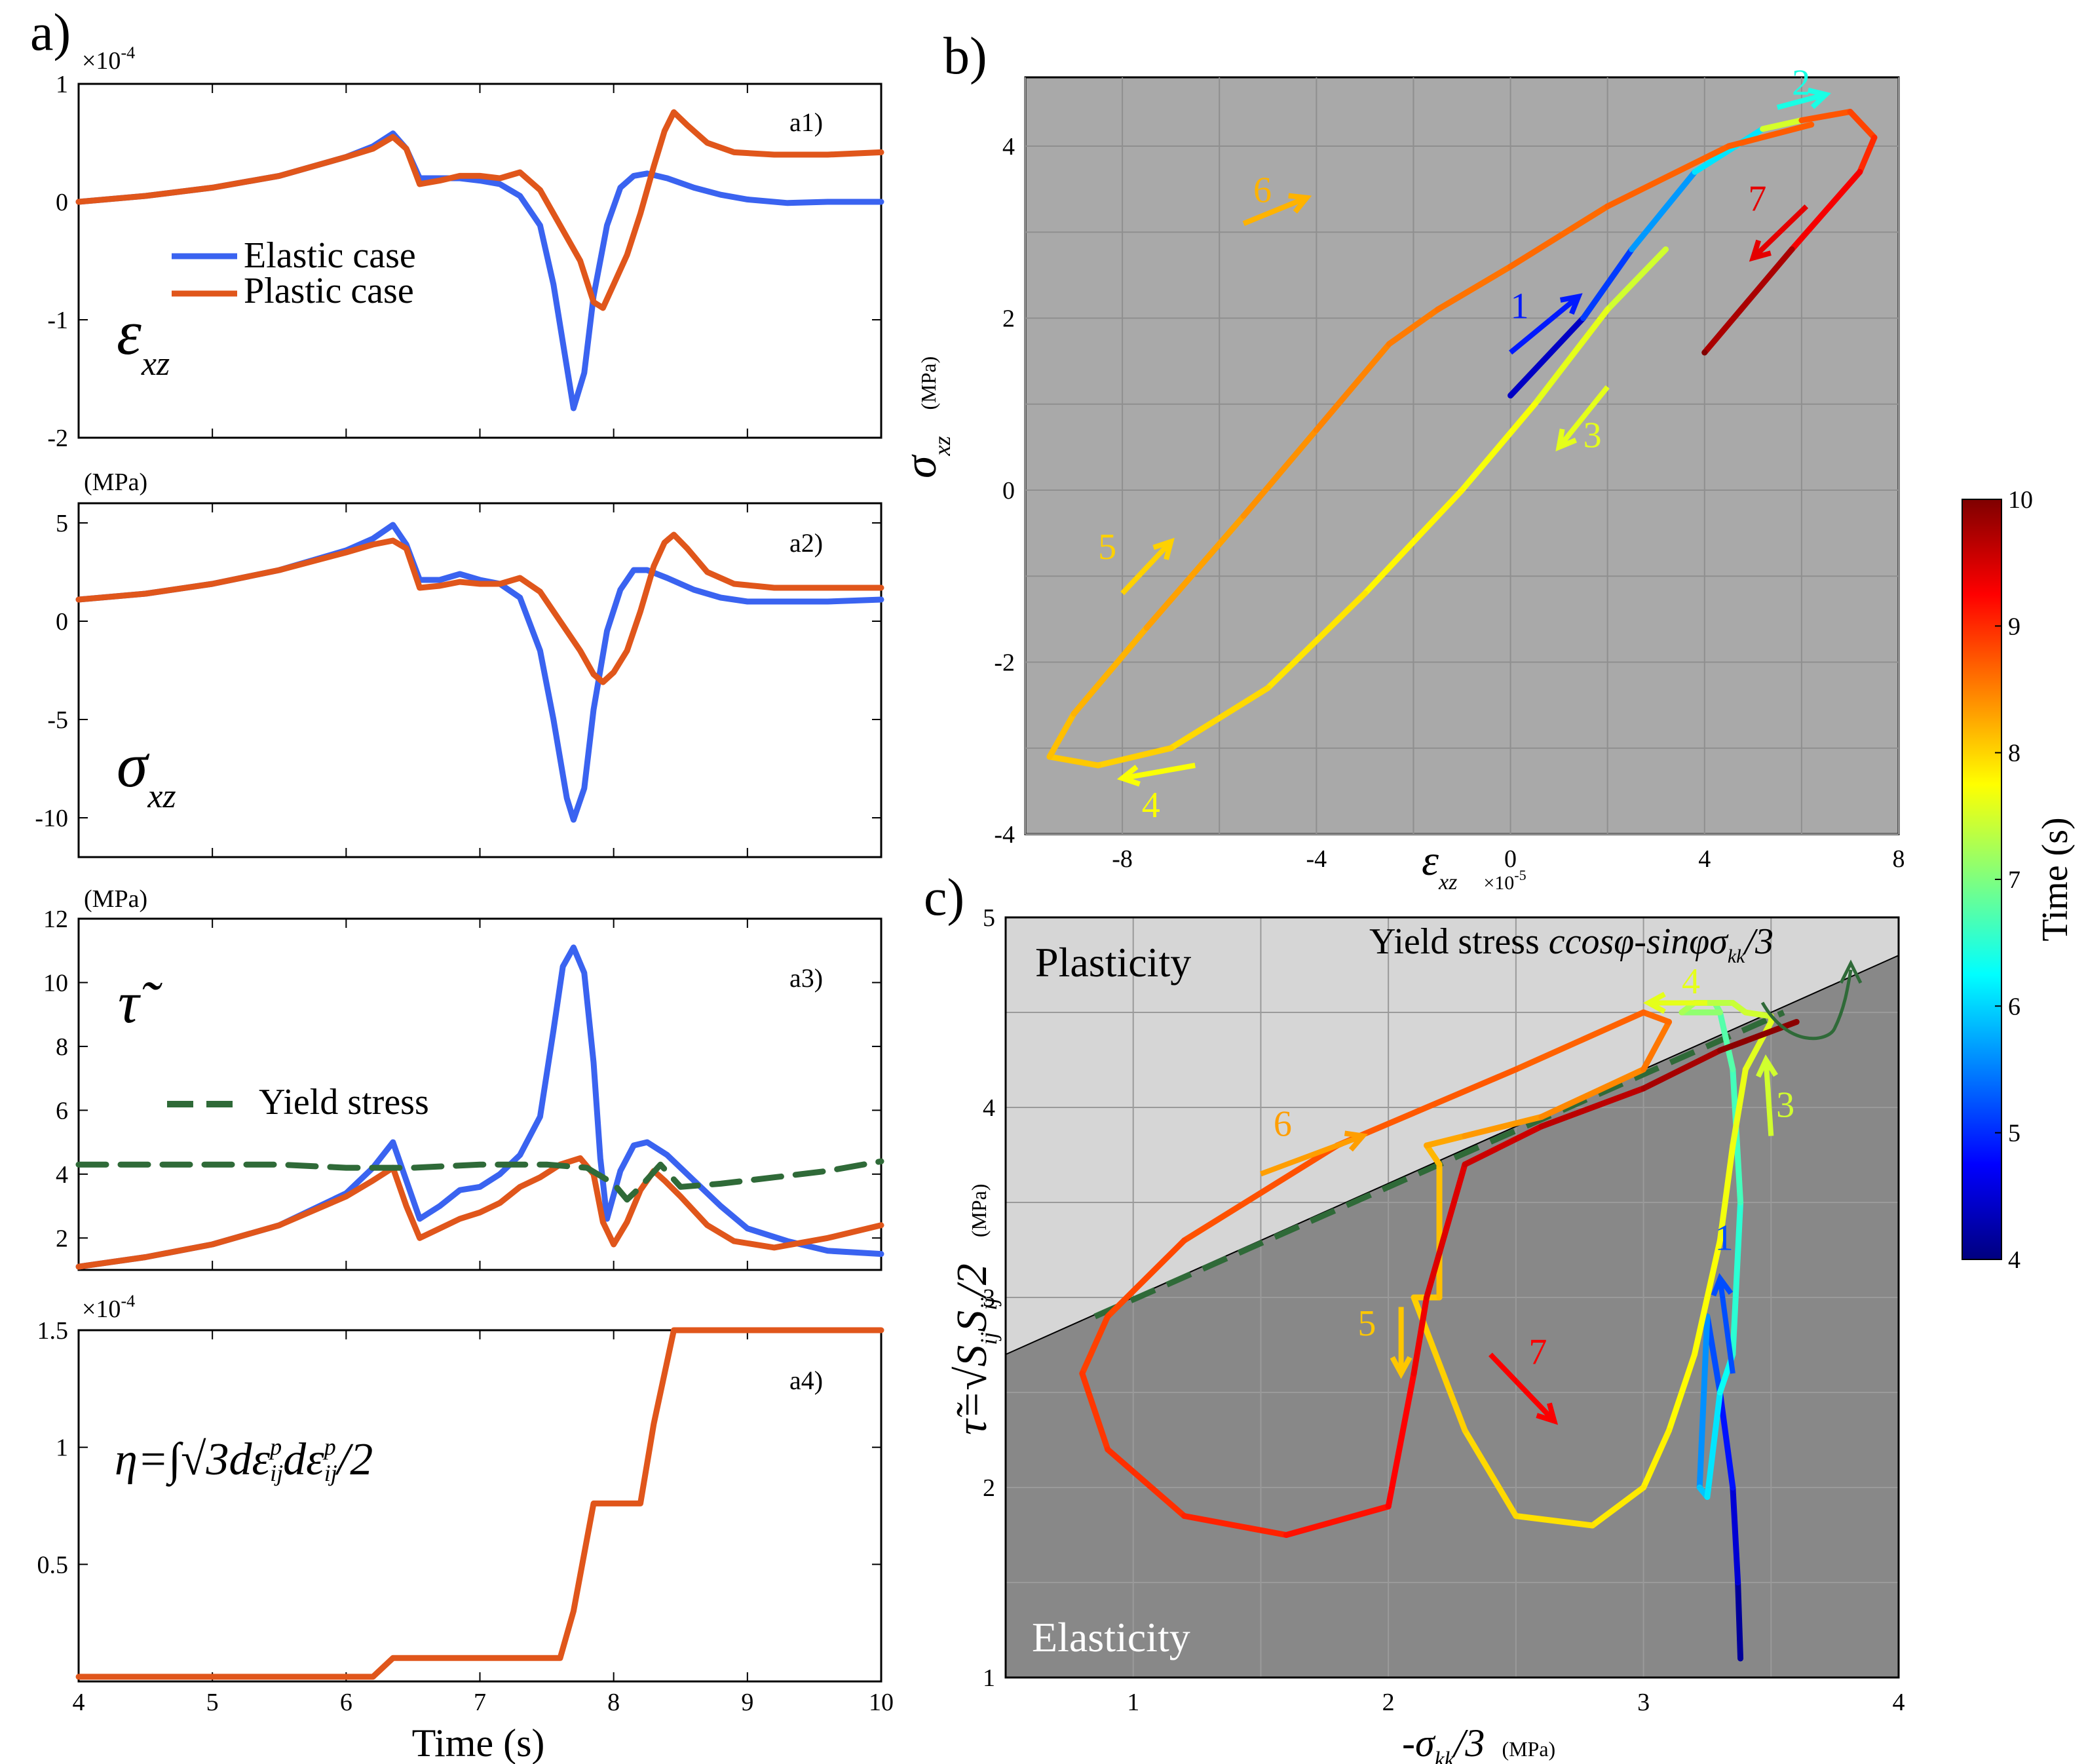 The height and width of the screenshot is (1764, 2086). Describe the element at coordinates (747, 1702) in the screenshot. I see `x-tick-label: 9` at that location.